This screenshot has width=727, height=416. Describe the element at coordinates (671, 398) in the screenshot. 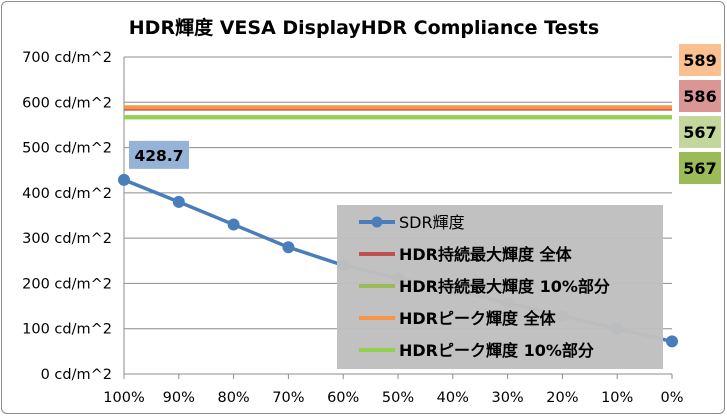

I see `x-tick-label: 0%` at that location.